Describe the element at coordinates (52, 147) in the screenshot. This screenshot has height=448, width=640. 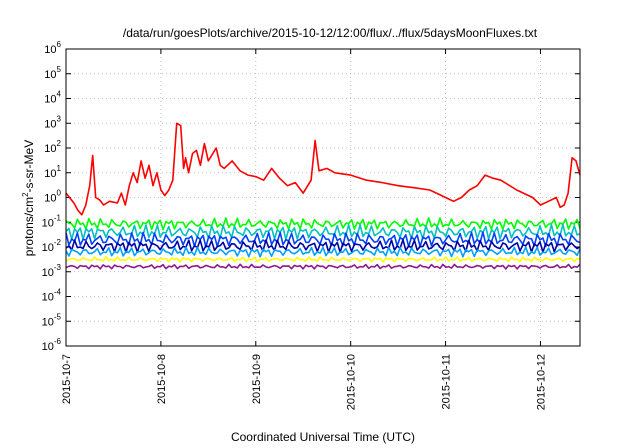
I see `y-tick-label: 10²` at that location.